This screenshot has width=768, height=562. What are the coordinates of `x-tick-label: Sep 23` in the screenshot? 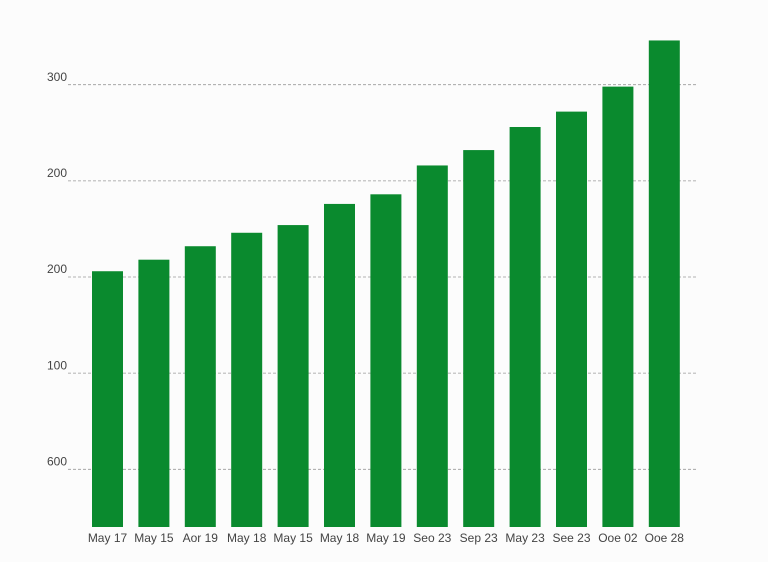 It's located at (479, 538).